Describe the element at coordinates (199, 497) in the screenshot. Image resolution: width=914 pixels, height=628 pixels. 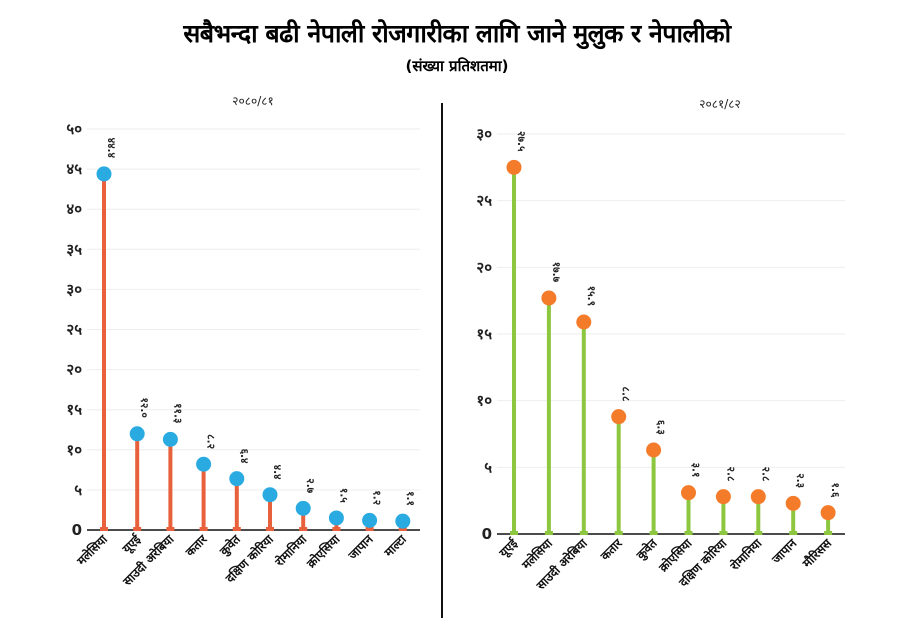
I see `lollipop-item: ८.२ कतार` at that location.